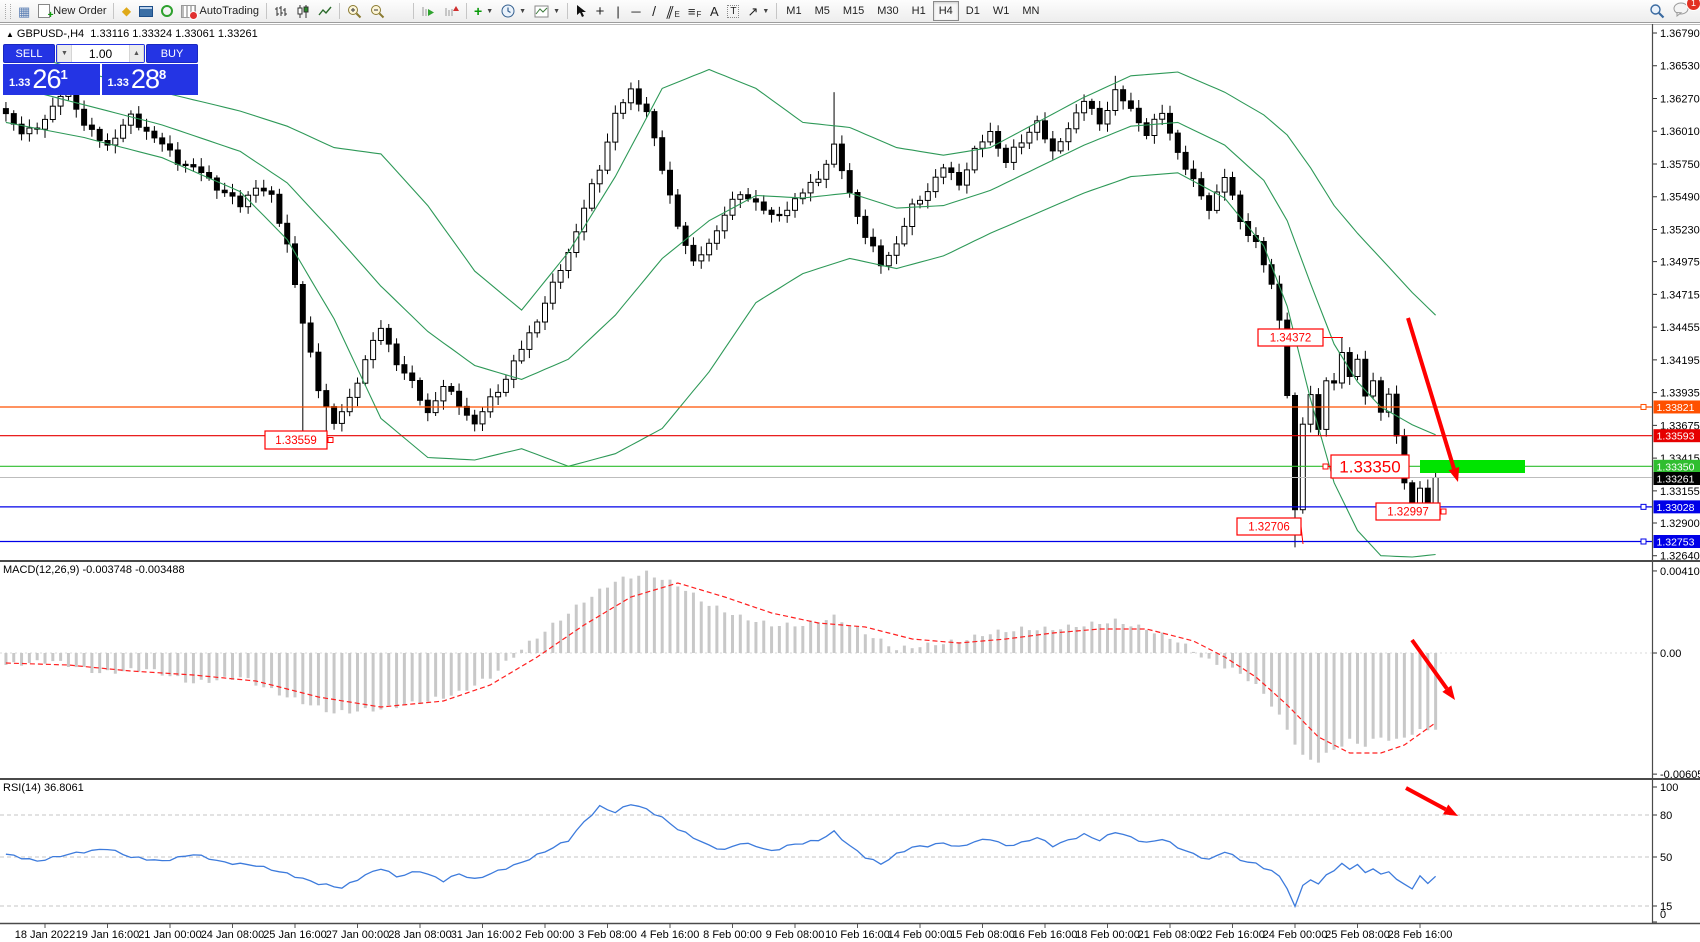 This screenshot has height=942, width=1700. What do you see at coordinates (982, 935) in the screenshot?
I see `time-axis-label: 15 Feb 08:00` at bounding box center [982, 935].